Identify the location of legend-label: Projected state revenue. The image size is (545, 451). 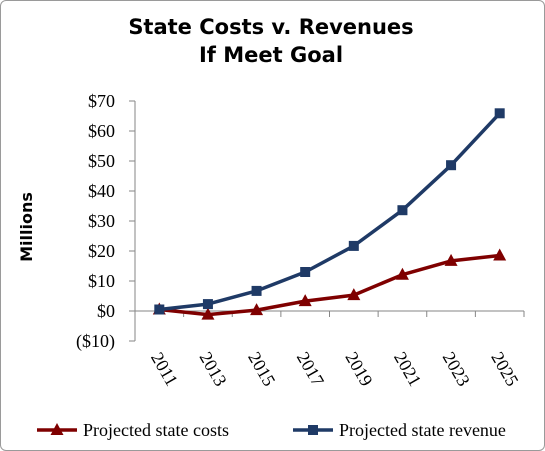
(422, 430).